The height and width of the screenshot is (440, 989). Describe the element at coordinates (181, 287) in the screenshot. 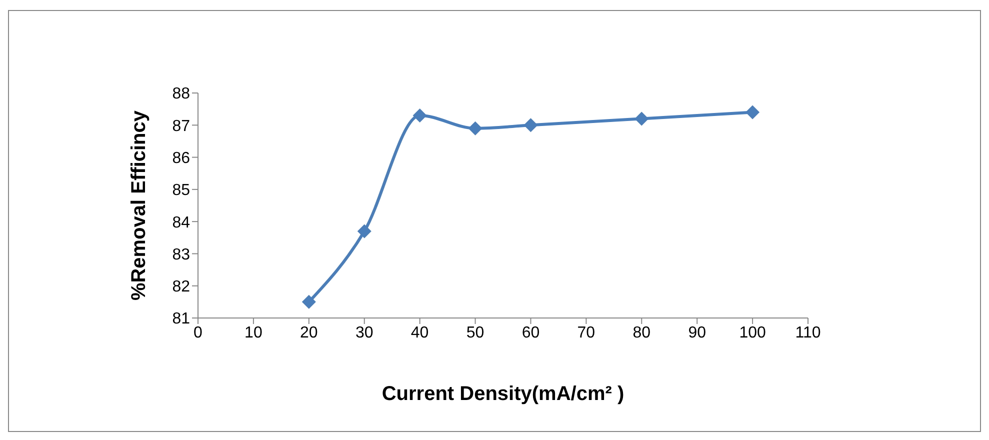

I see `y-tick-label: 82` at that location.